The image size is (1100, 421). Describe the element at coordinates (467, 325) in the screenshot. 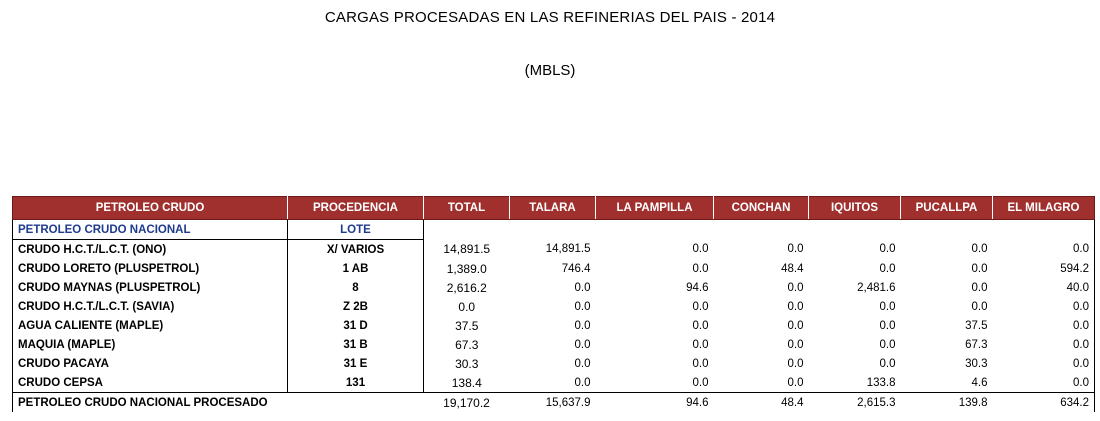

I see `total-cell: 37.5` at that location.